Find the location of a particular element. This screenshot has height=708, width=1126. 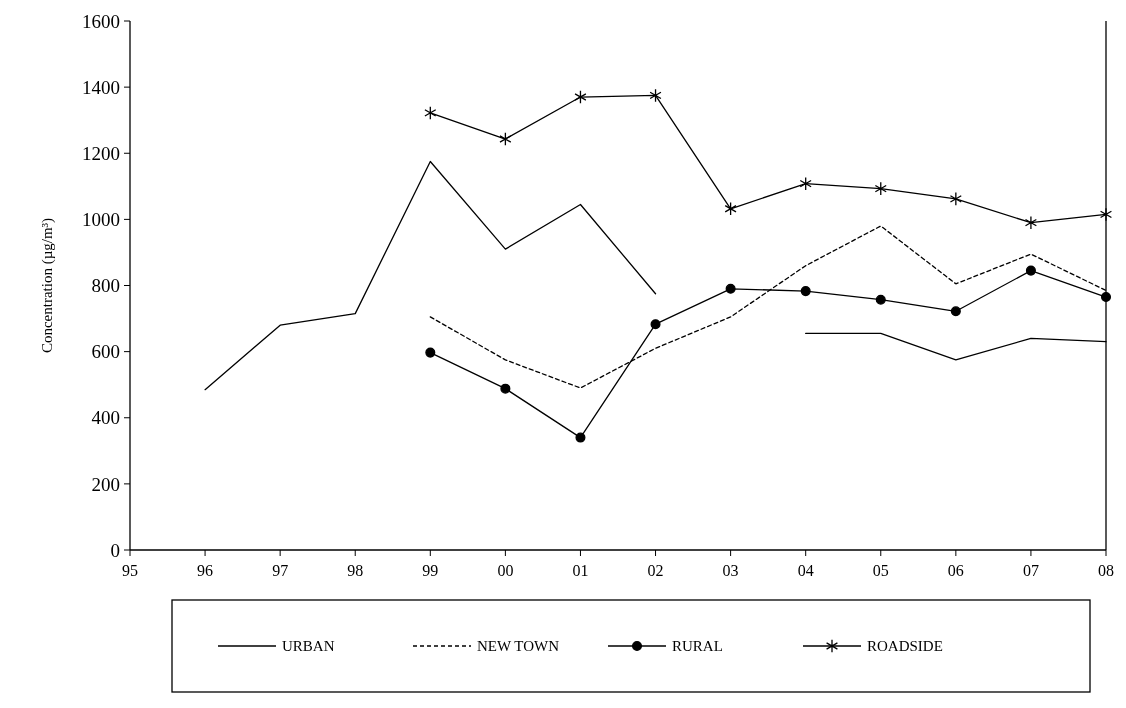

x-tick-label: 97 is located at coordinates (280, 570).